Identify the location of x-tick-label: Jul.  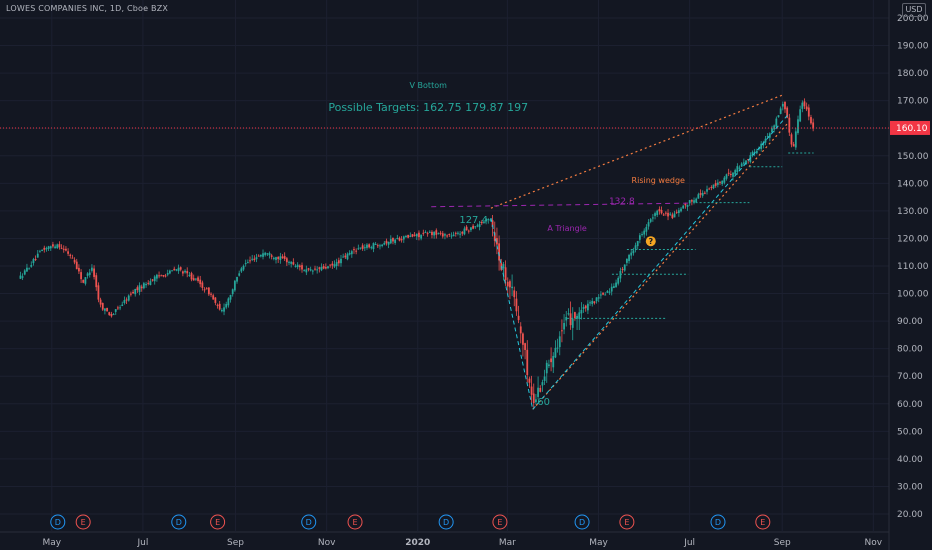
(689, 543).